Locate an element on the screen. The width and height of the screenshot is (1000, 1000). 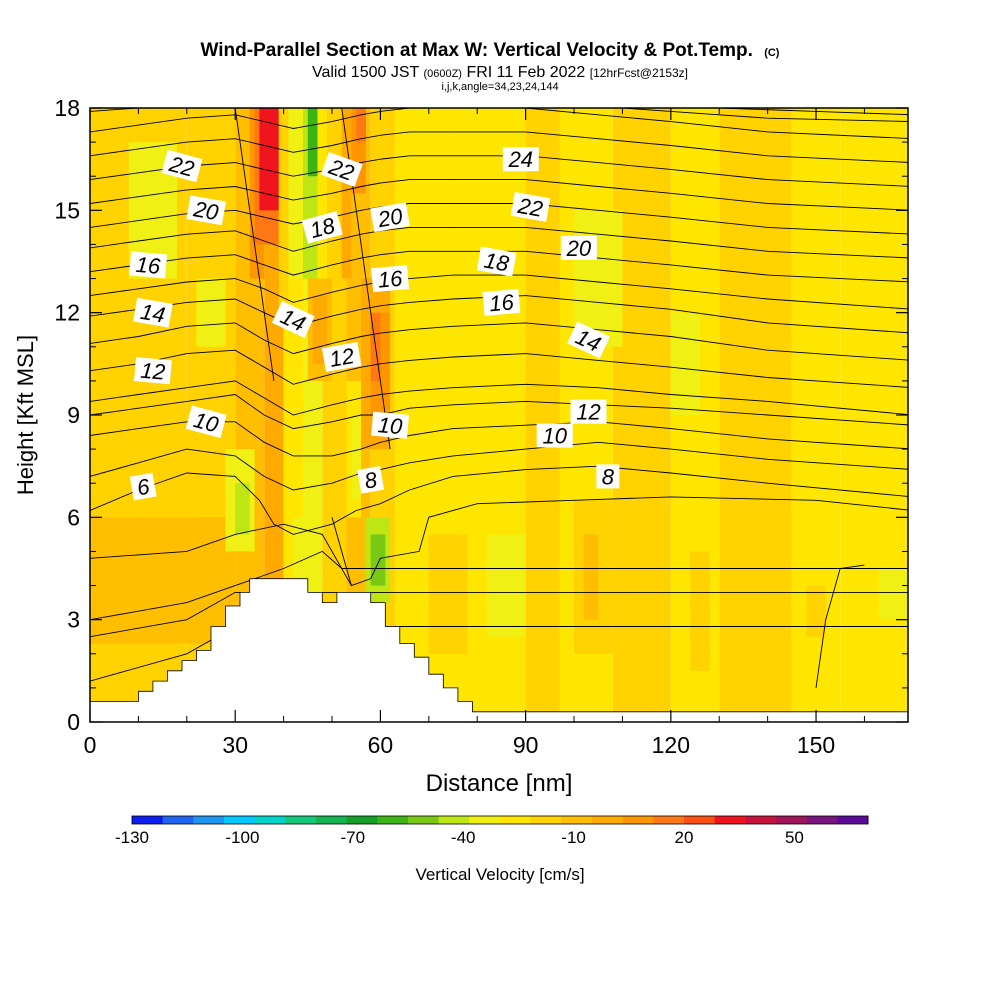
x-tick-label: 60 is located at coordinates (381, 745).